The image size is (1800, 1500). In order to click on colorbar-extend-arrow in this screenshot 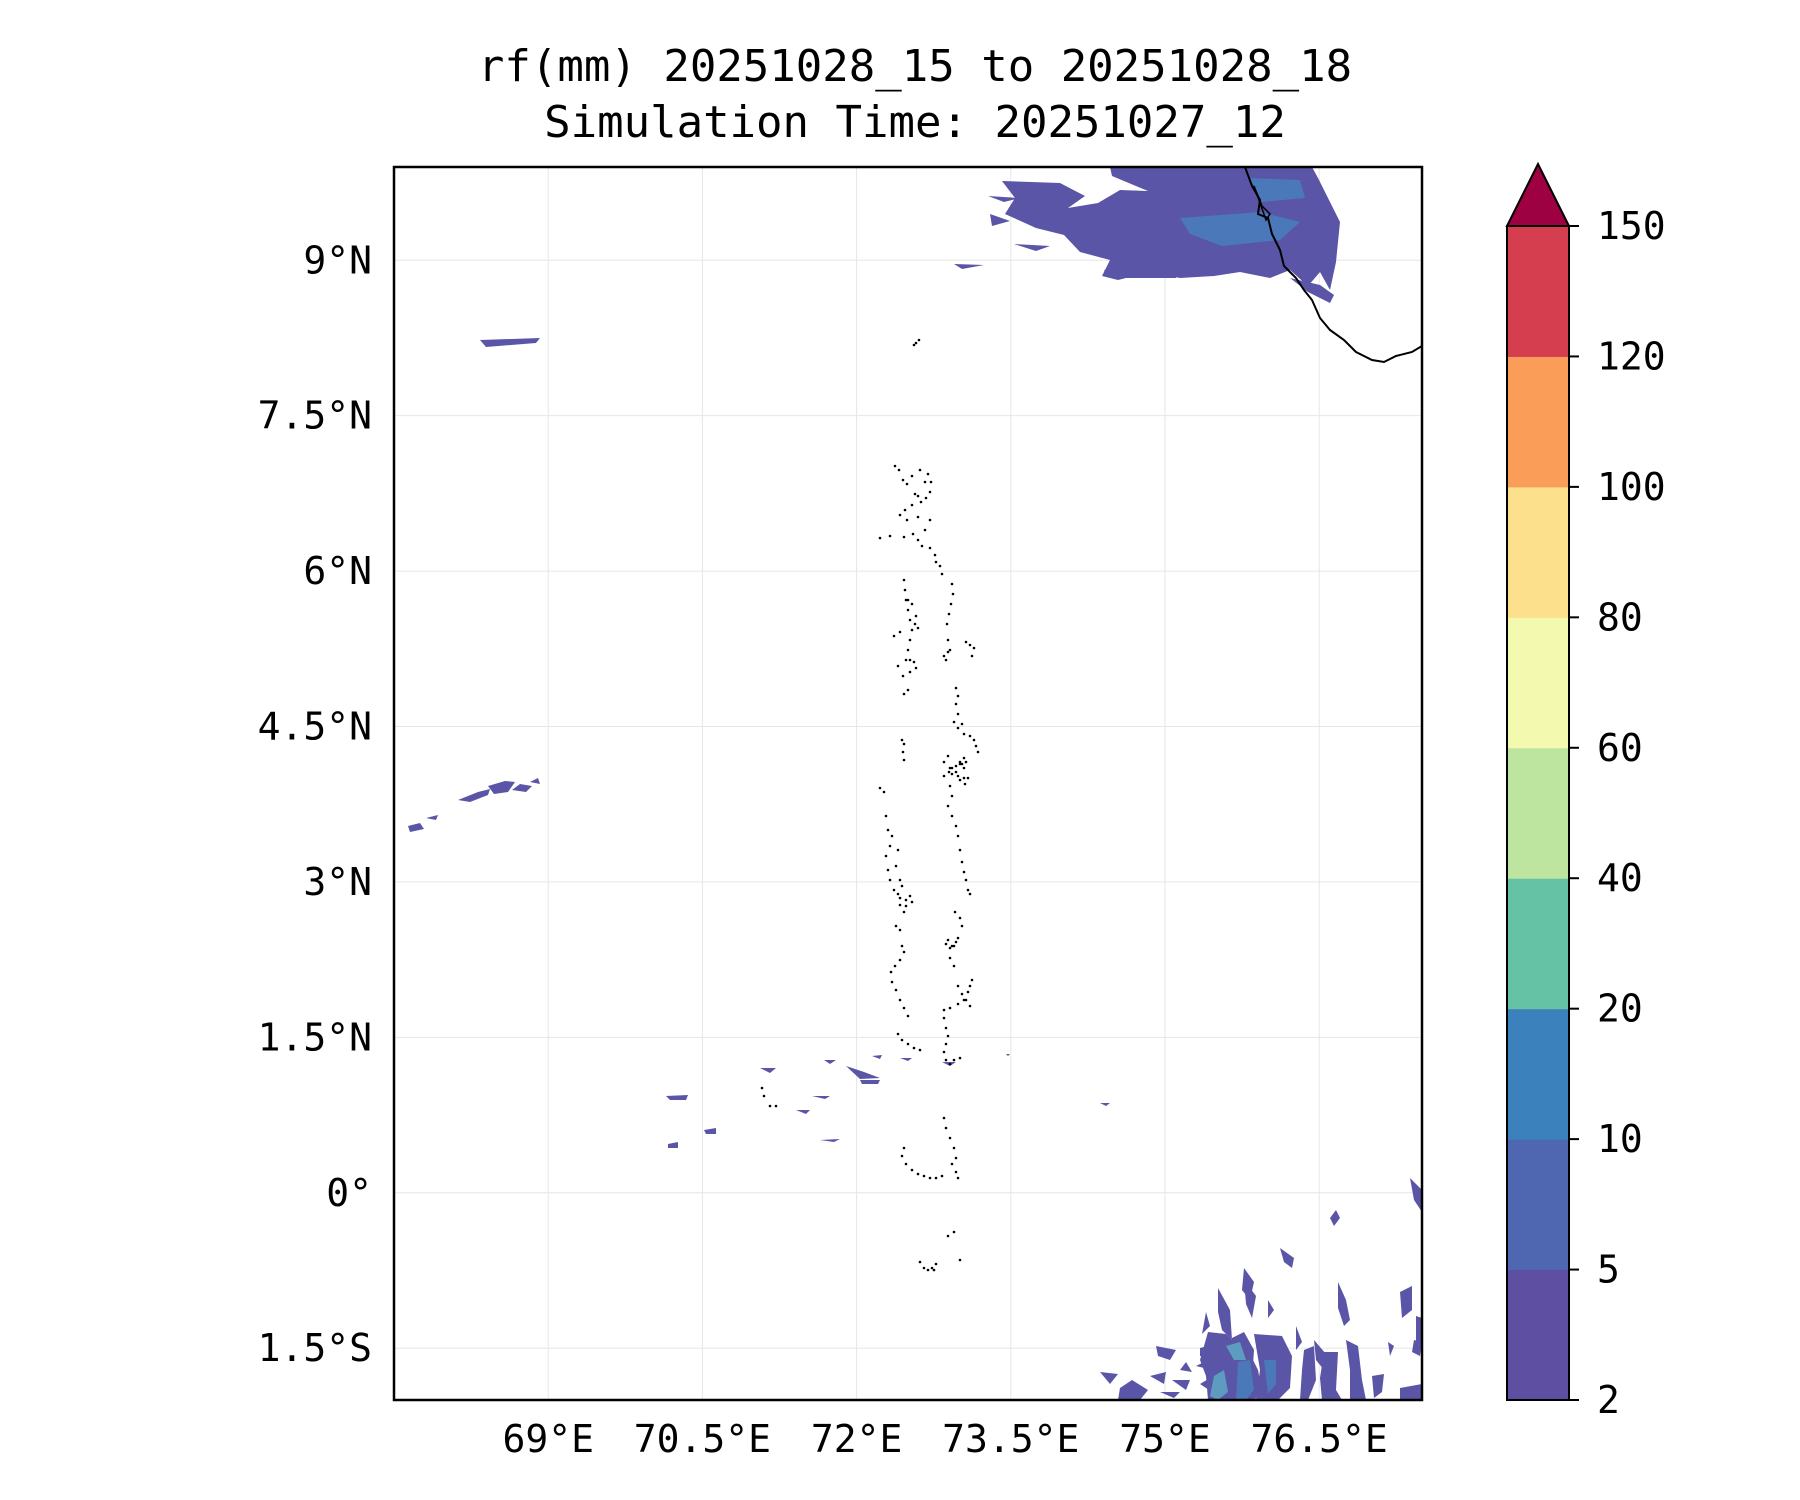, I will do `click(1538, 194)`.